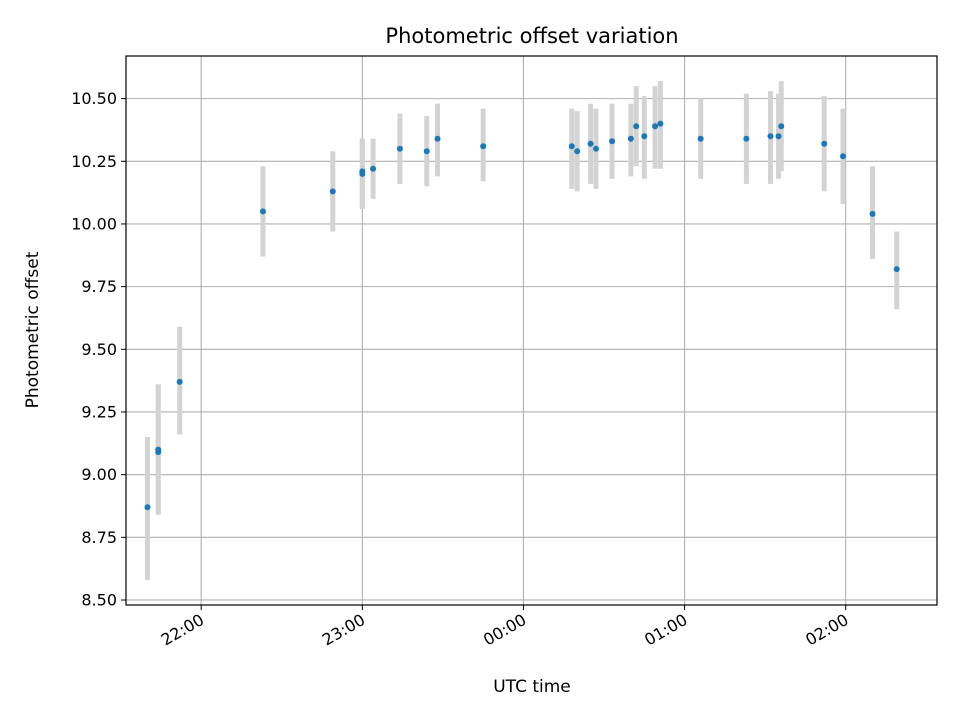  Describe the element at coordinates (99, 537) in the screenshot. I see `y-tick-label: 8.75` at that location.